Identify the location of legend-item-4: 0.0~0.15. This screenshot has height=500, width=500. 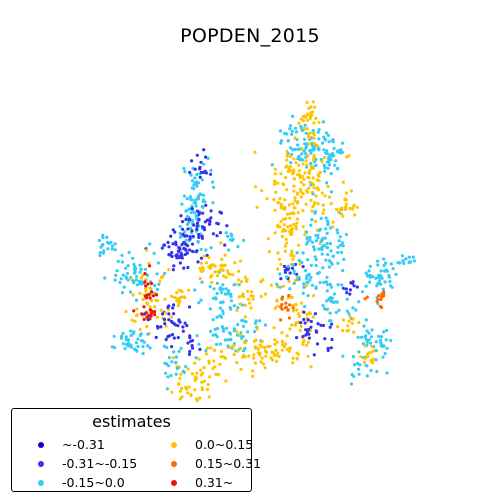
(212, 445).